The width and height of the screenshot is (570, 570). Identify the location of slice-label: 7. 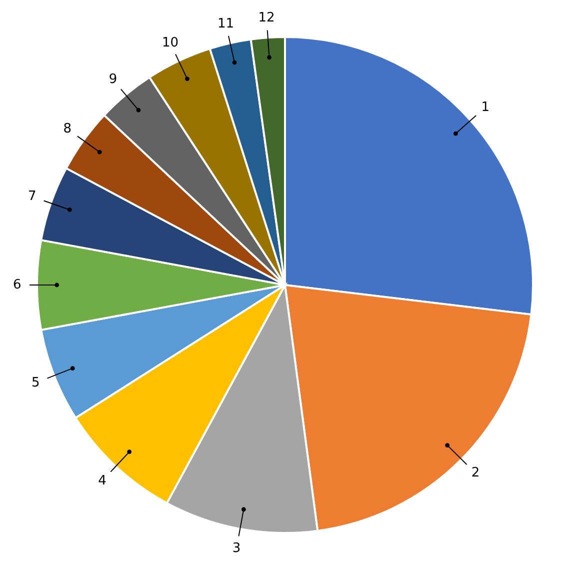
(32, 196).